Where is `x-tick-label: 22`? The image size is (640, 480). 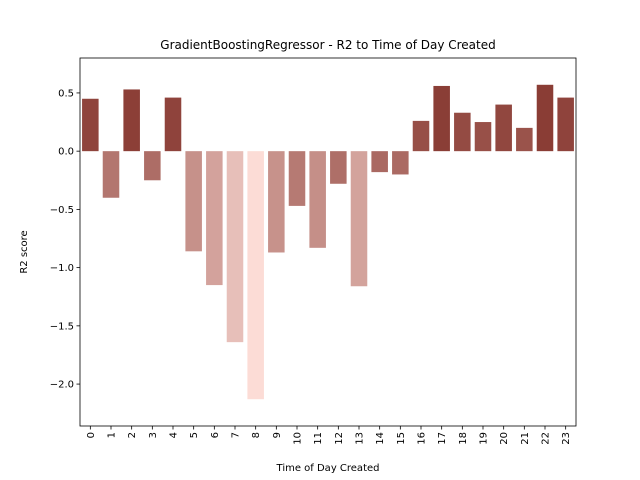
x-tick-label: 22 is located at coordinates (546, 438).